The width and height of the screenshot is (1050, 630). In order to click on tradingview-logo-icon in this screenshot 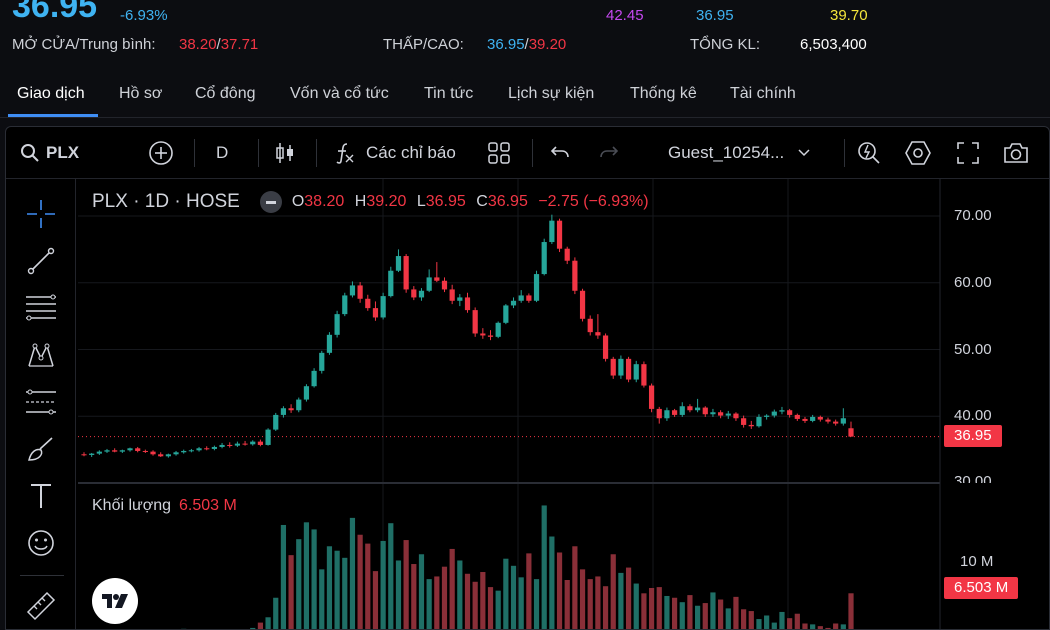, I will do `click(115, 601)`.